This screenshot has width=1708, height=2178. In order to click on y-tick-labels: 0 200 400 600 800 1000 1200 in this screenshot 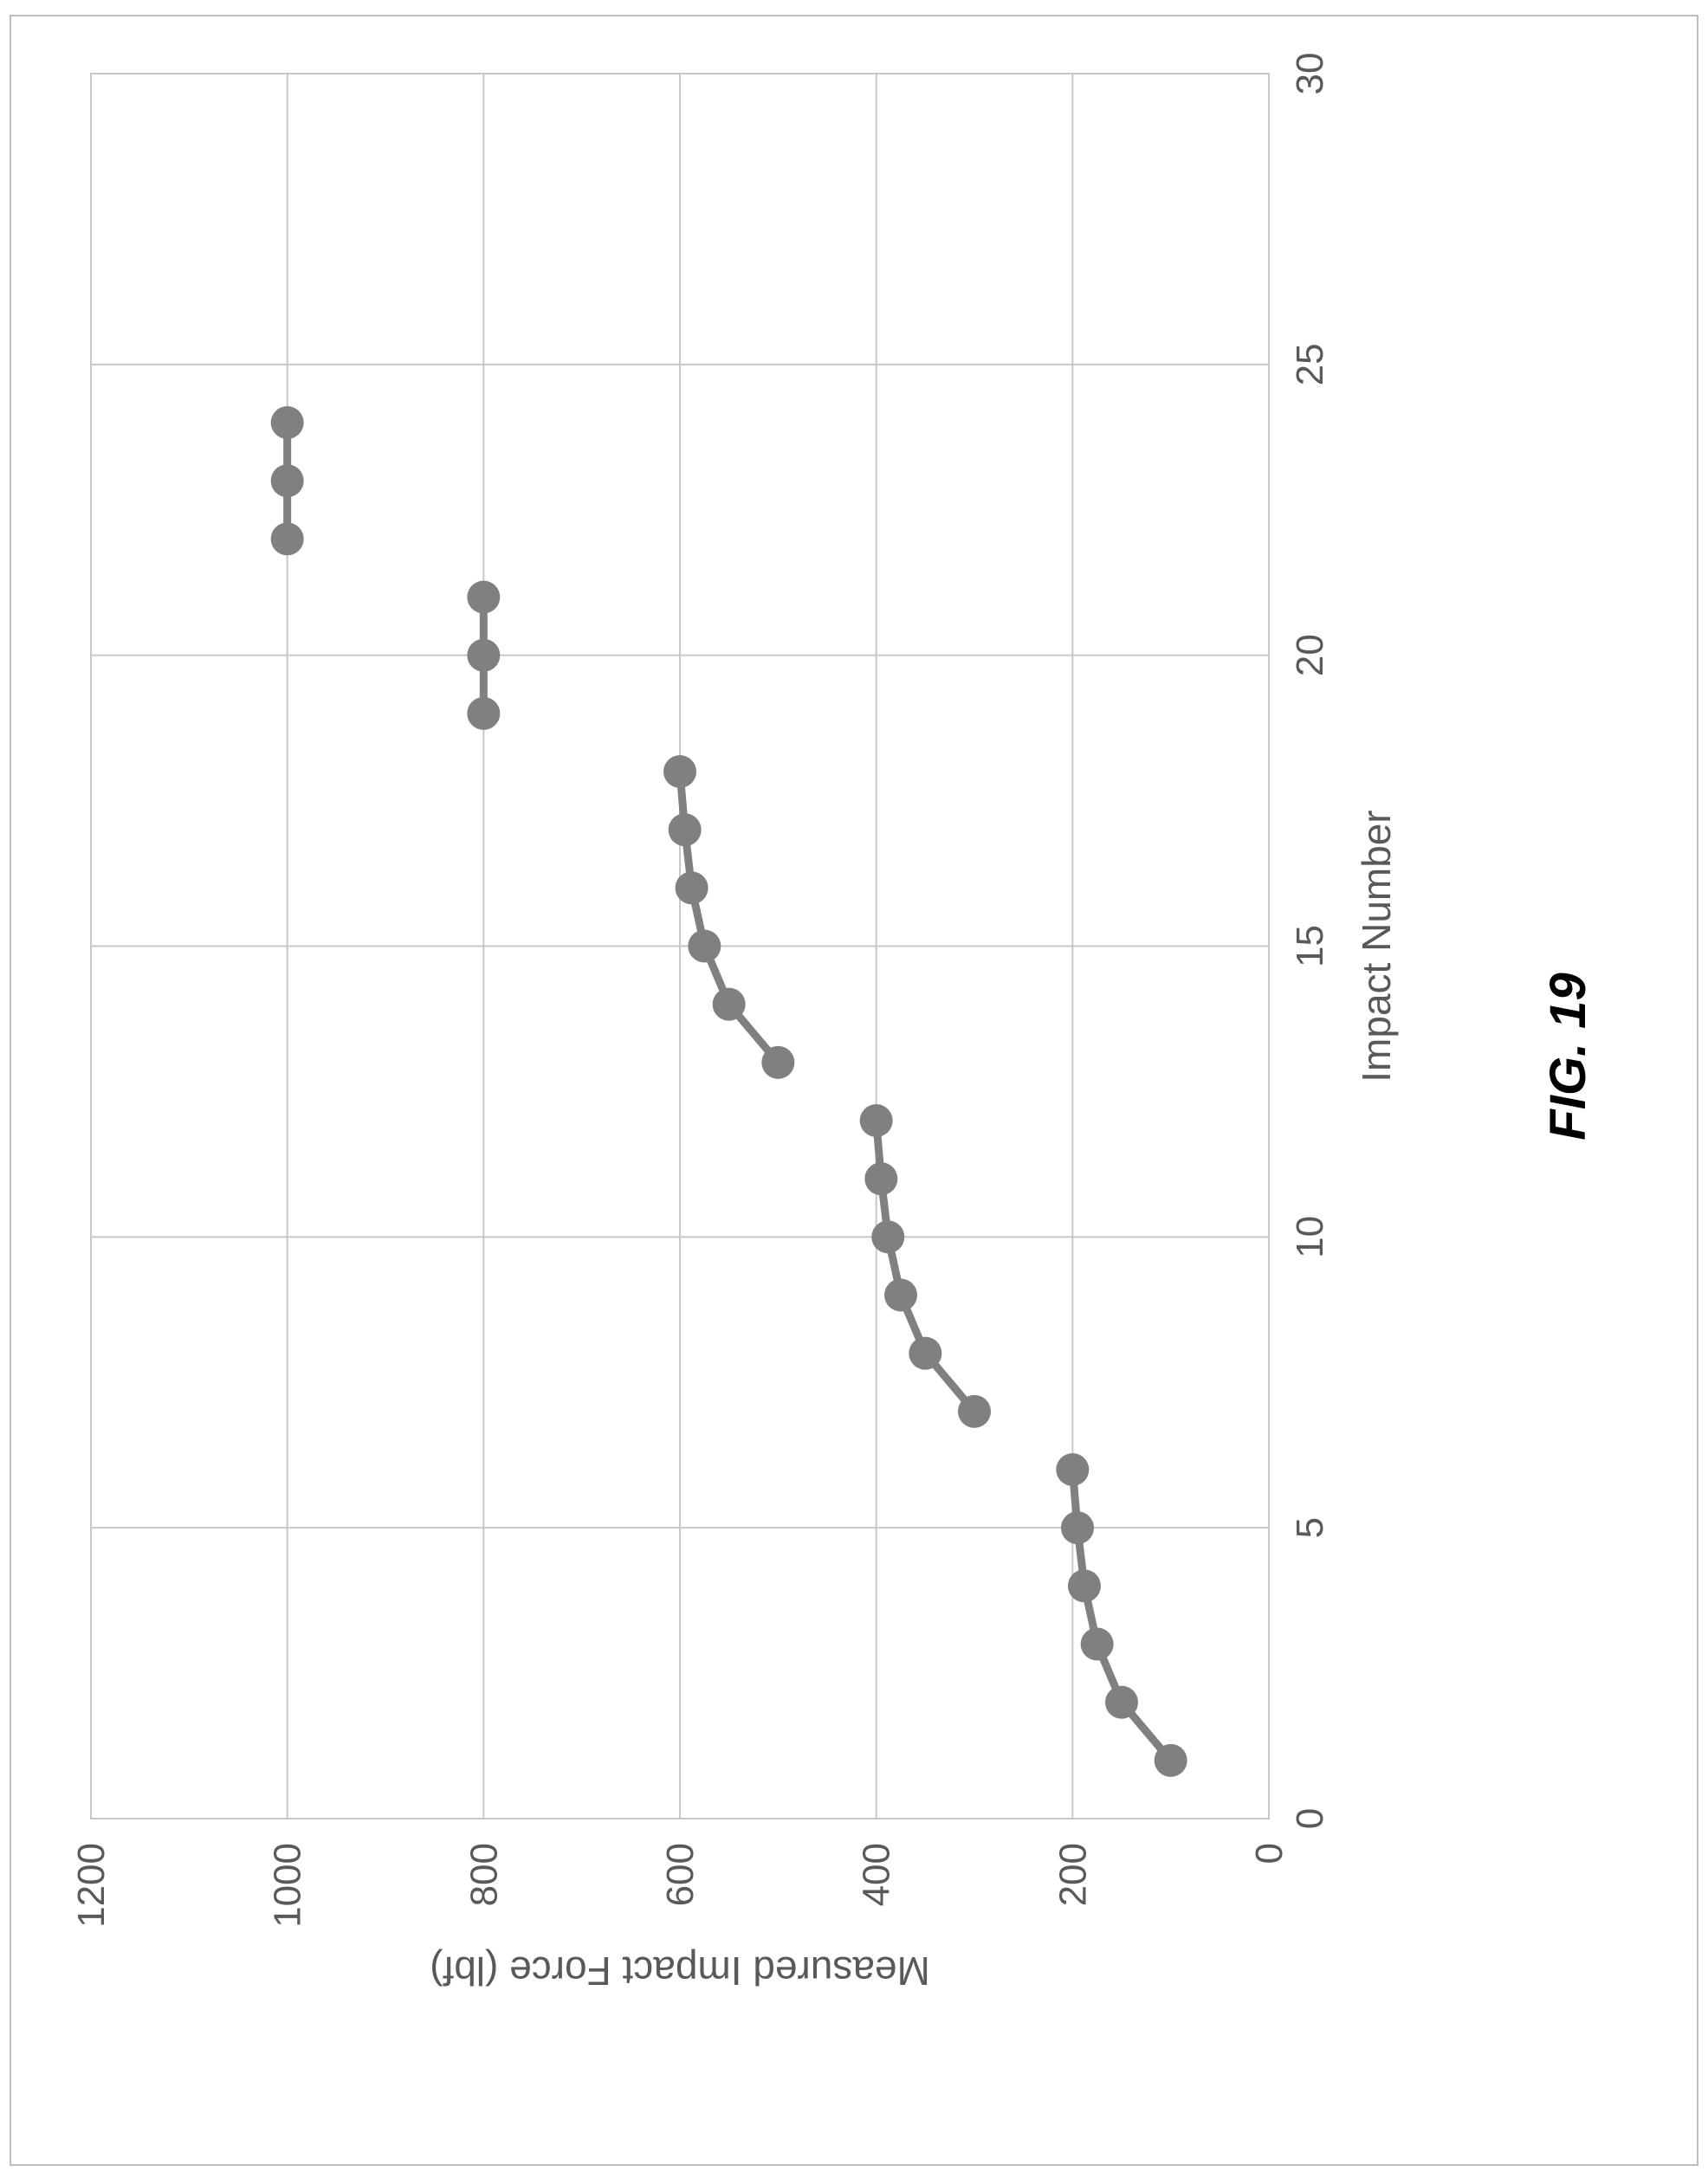, I will do `click(680, 1885)`.